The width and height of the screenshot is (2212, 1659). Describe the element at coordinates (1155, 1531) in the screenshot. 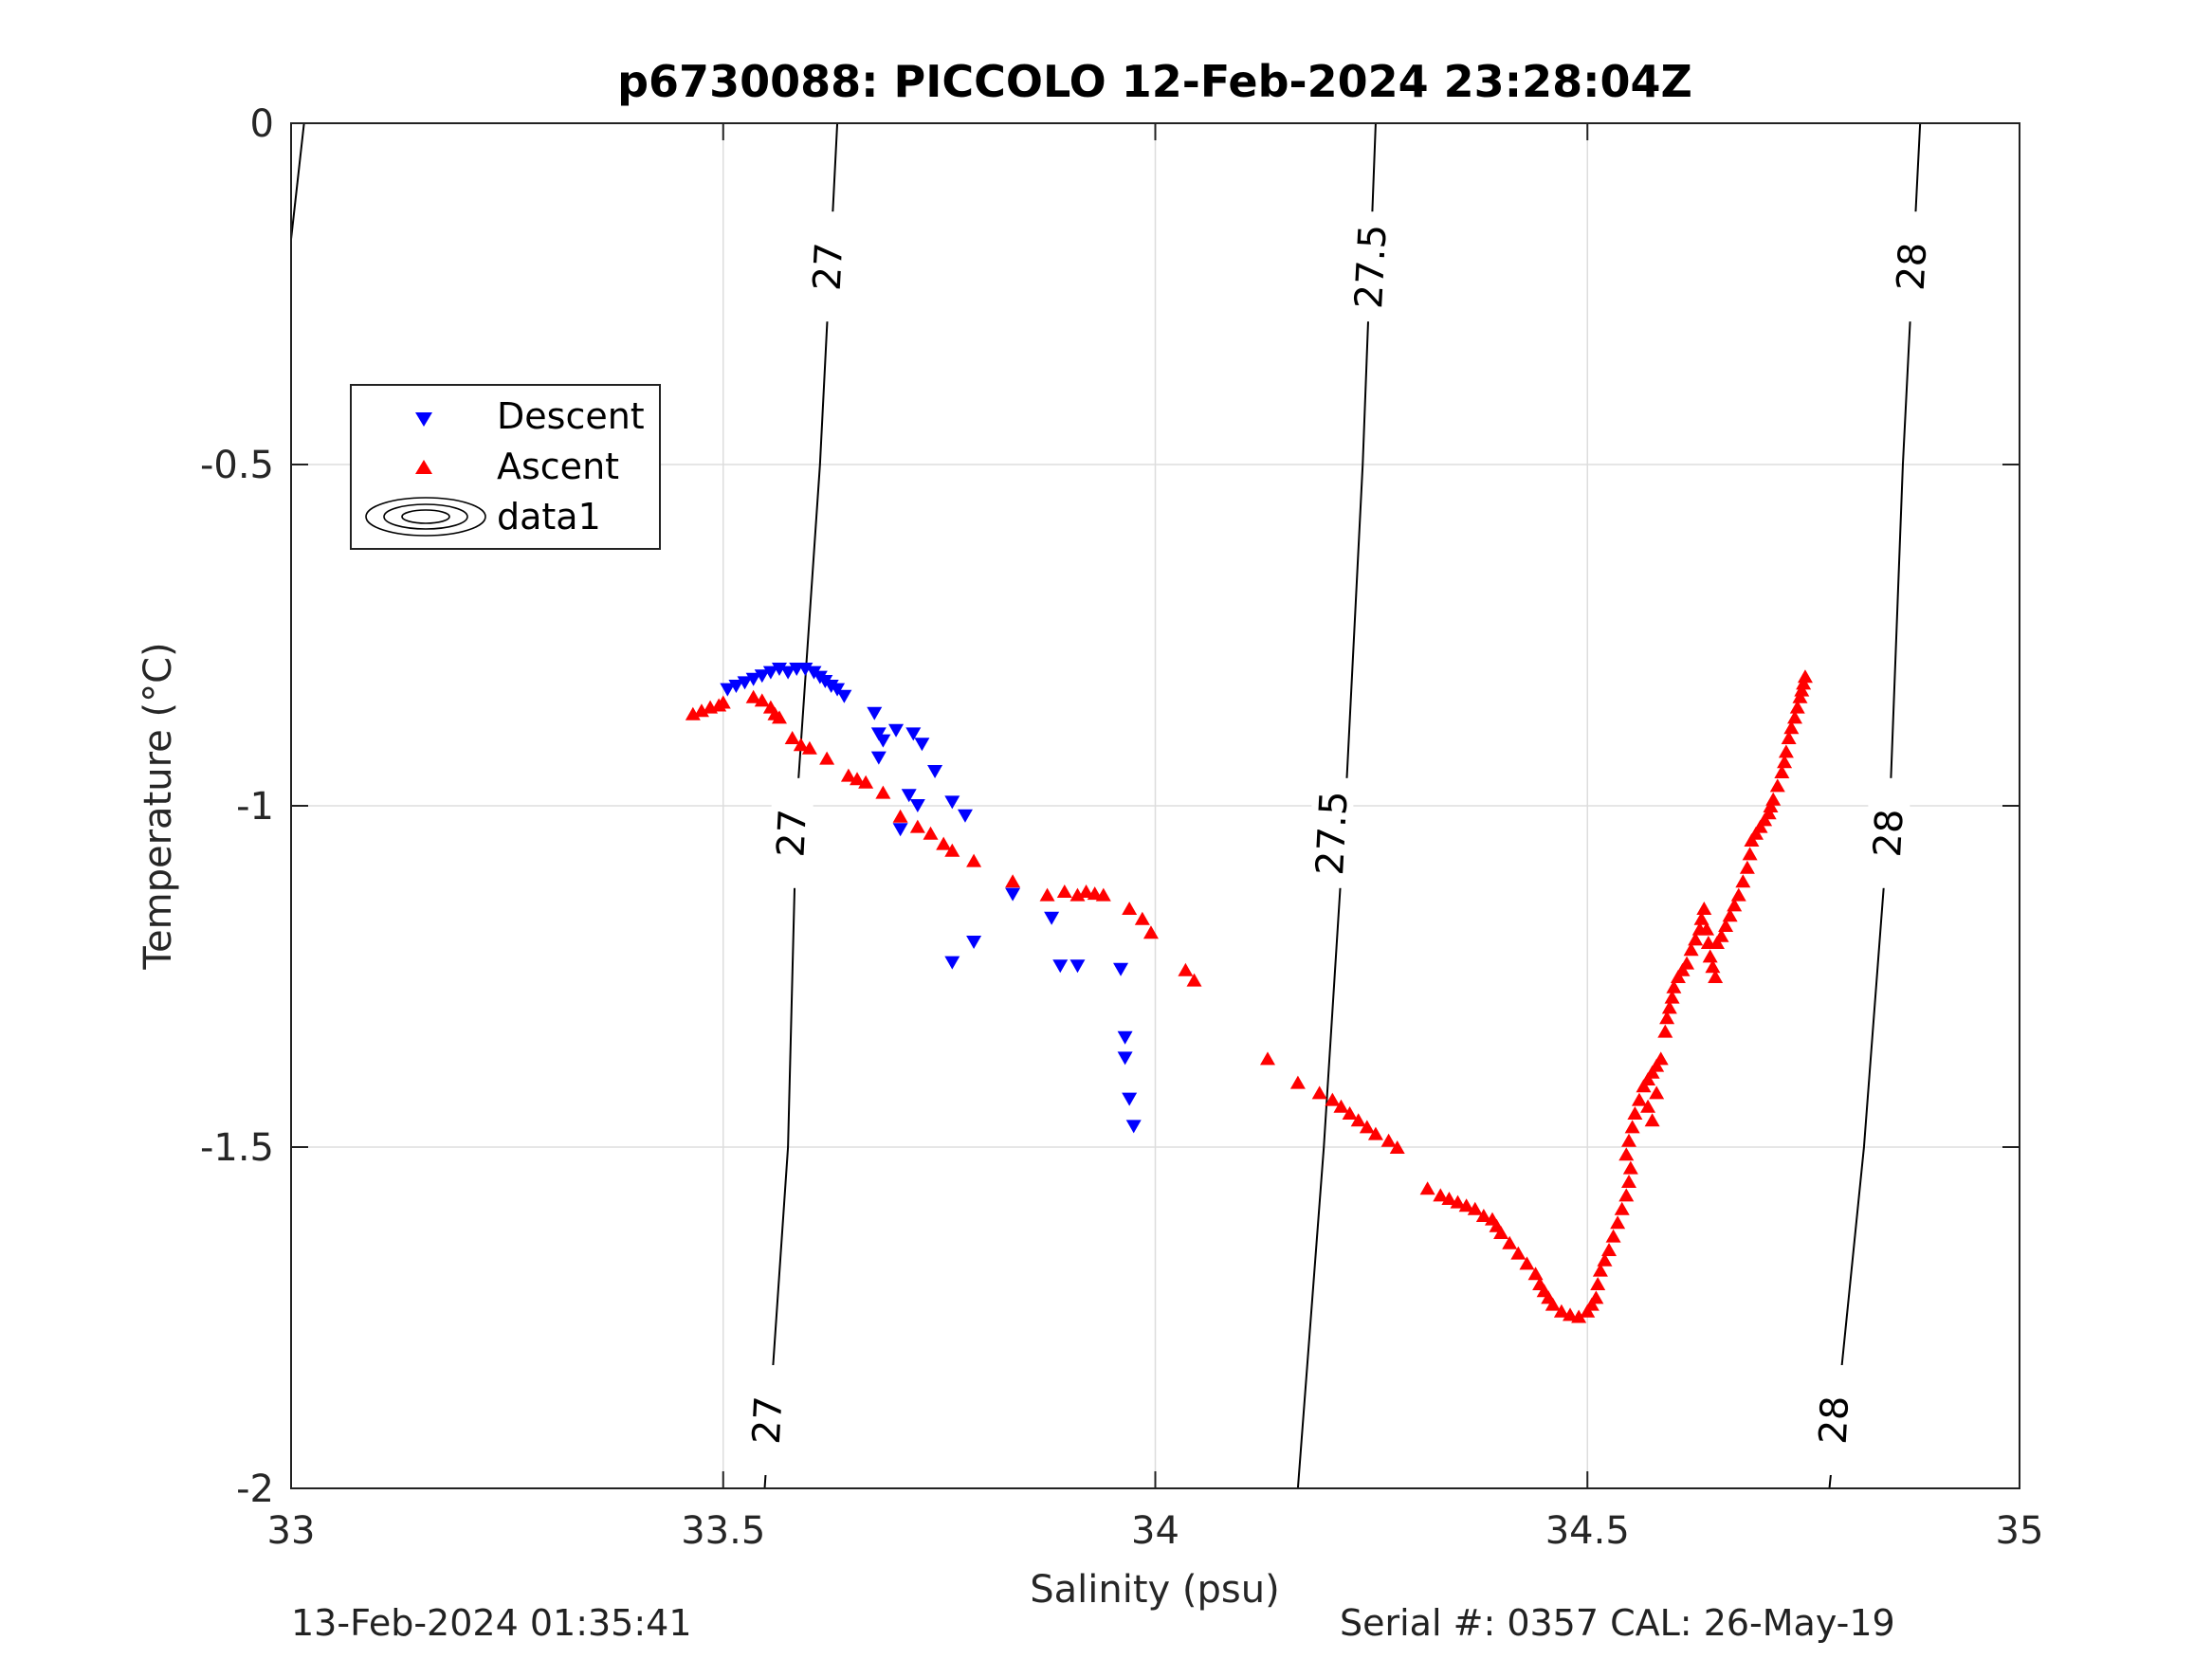

I see `x-tick-label: 34` at that location.